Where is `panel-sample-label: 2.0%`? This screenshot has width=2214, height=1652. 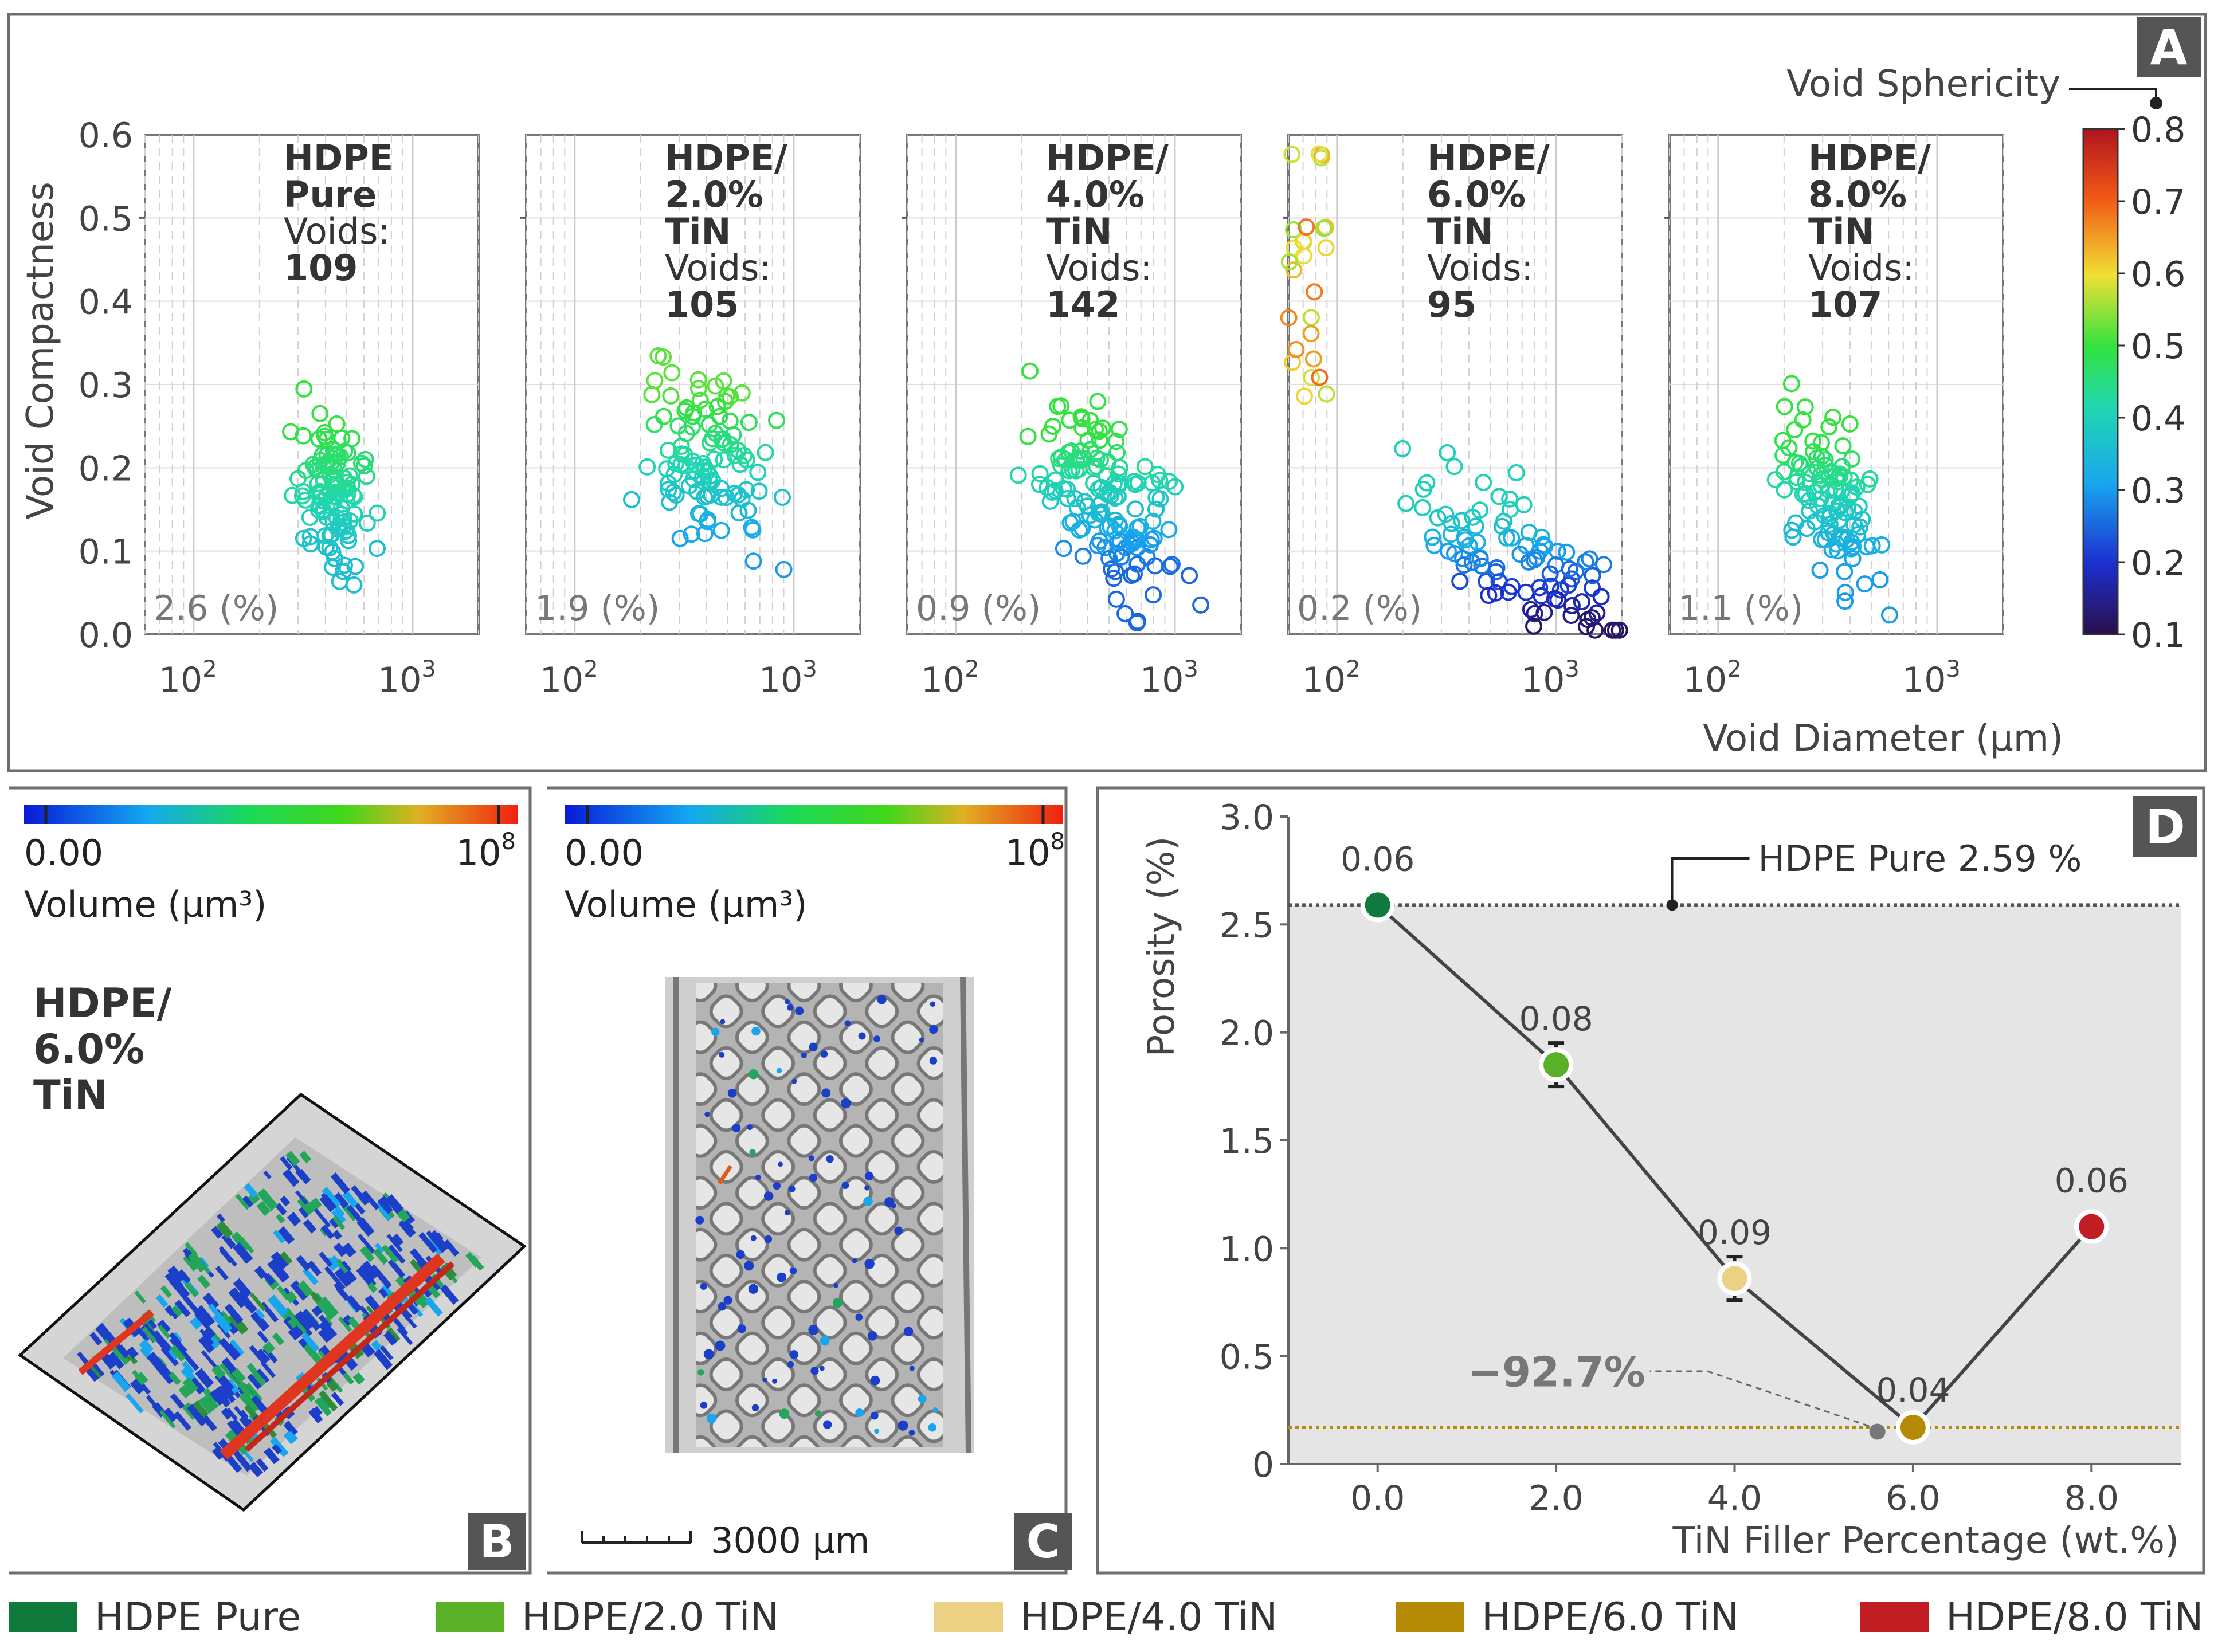
panel-sample-label: 2.0% is located at coordinates (714, 194).